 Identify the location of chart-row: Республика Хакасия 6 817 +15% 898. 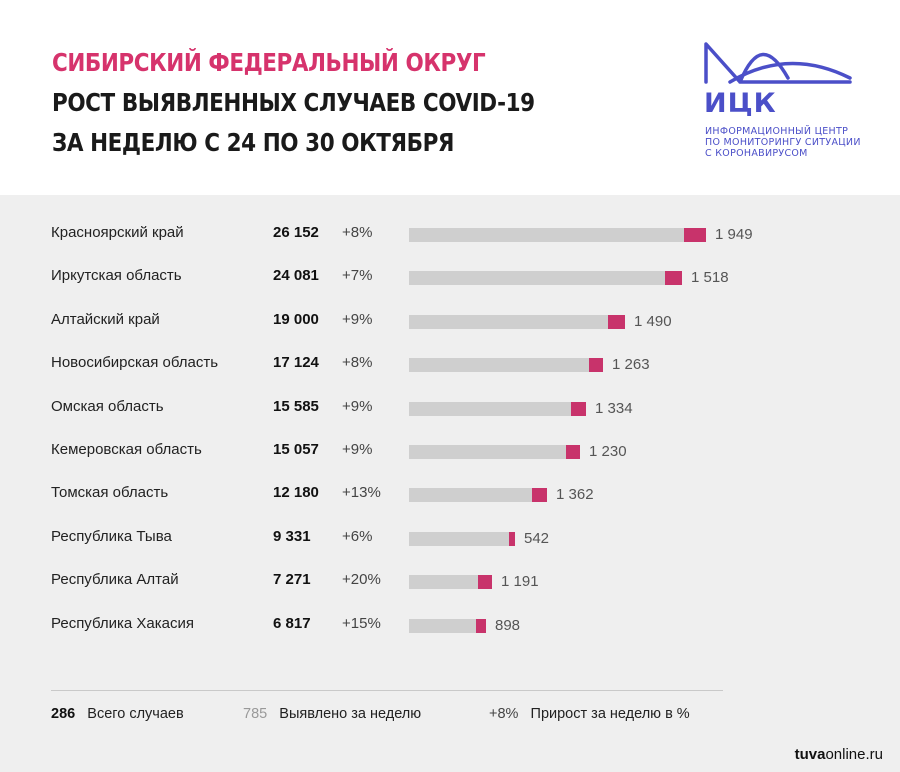
(450, 626).